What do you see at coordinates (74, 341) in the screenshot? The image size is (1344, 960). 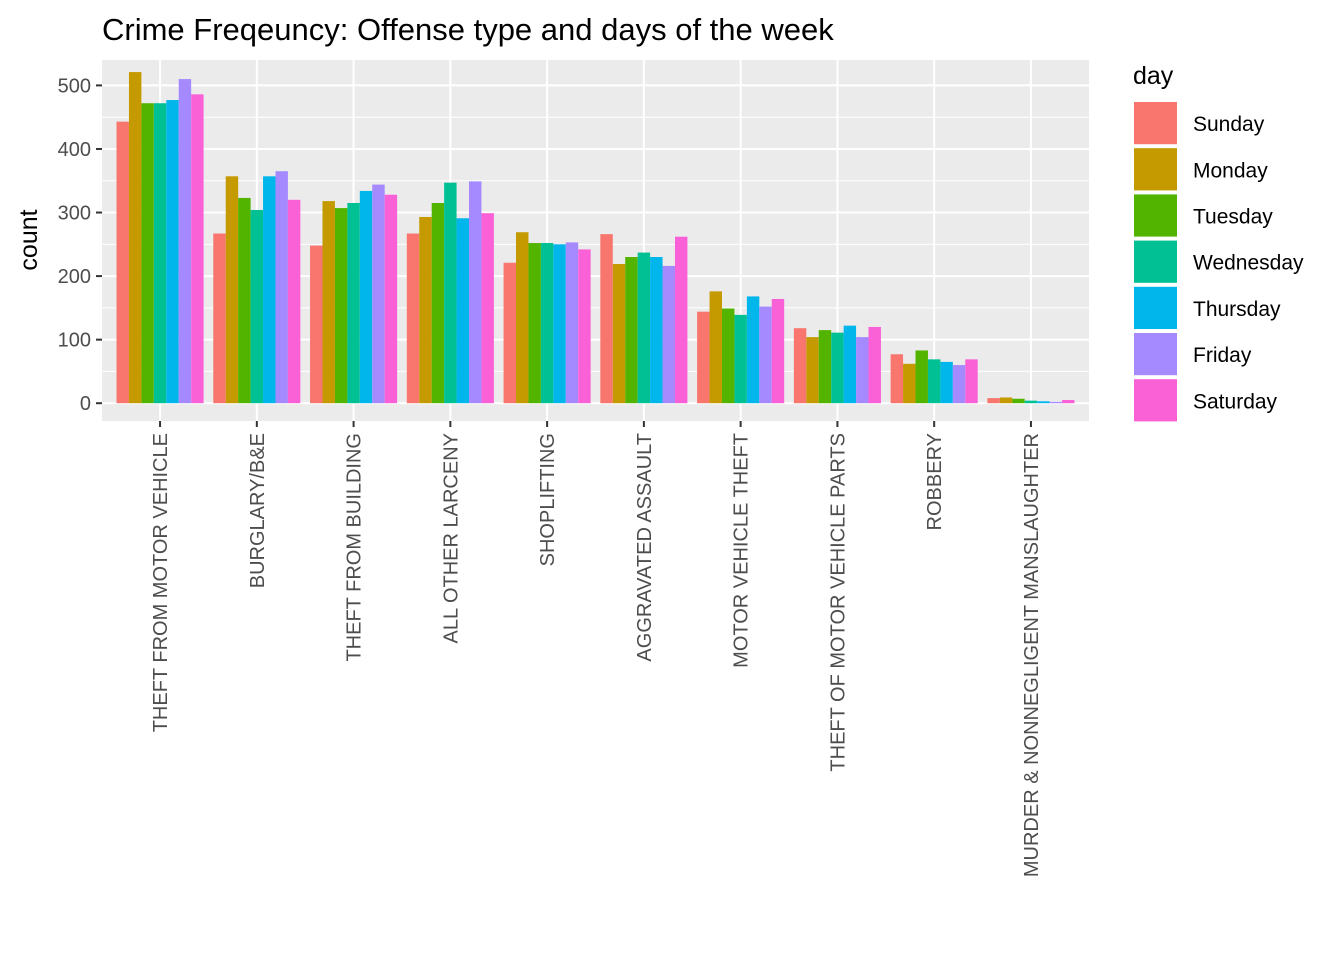 I see `y-tick-label: 100` at bounding box center [74, 341].